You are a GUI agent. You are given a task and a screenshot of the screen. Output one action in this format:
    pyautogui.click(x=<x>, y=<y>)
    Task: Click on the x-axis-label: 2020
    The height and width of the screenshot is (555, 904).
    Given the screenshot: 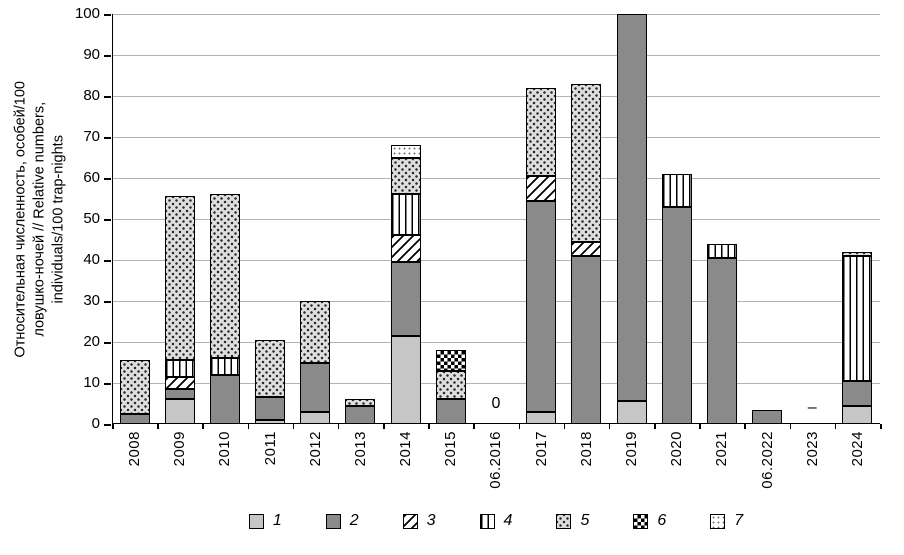 What is the action you would take?
    pyautogui.click(x=676, y=466)
    